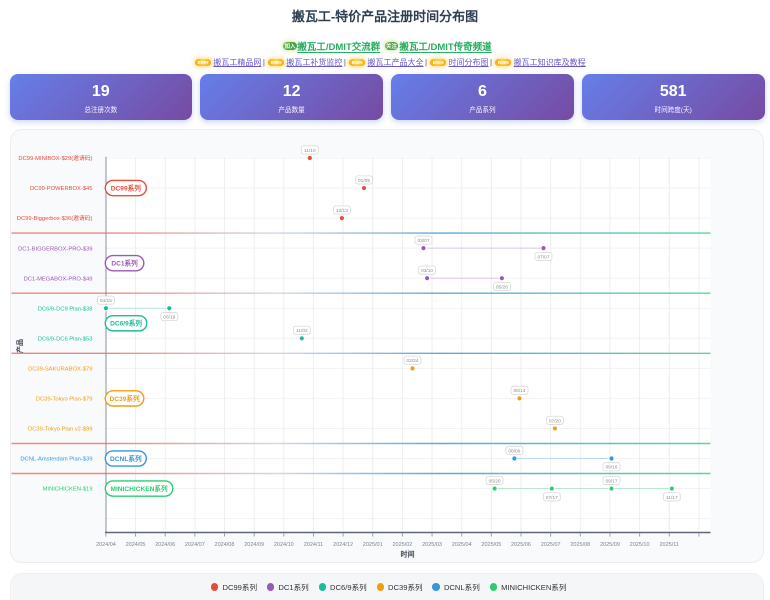 Image resolution: width=770 pixels, height=600 pixels. Describe the element at coordinates (135, 545) in the screenshot. I see `svg-text: 2024/05` at that location.